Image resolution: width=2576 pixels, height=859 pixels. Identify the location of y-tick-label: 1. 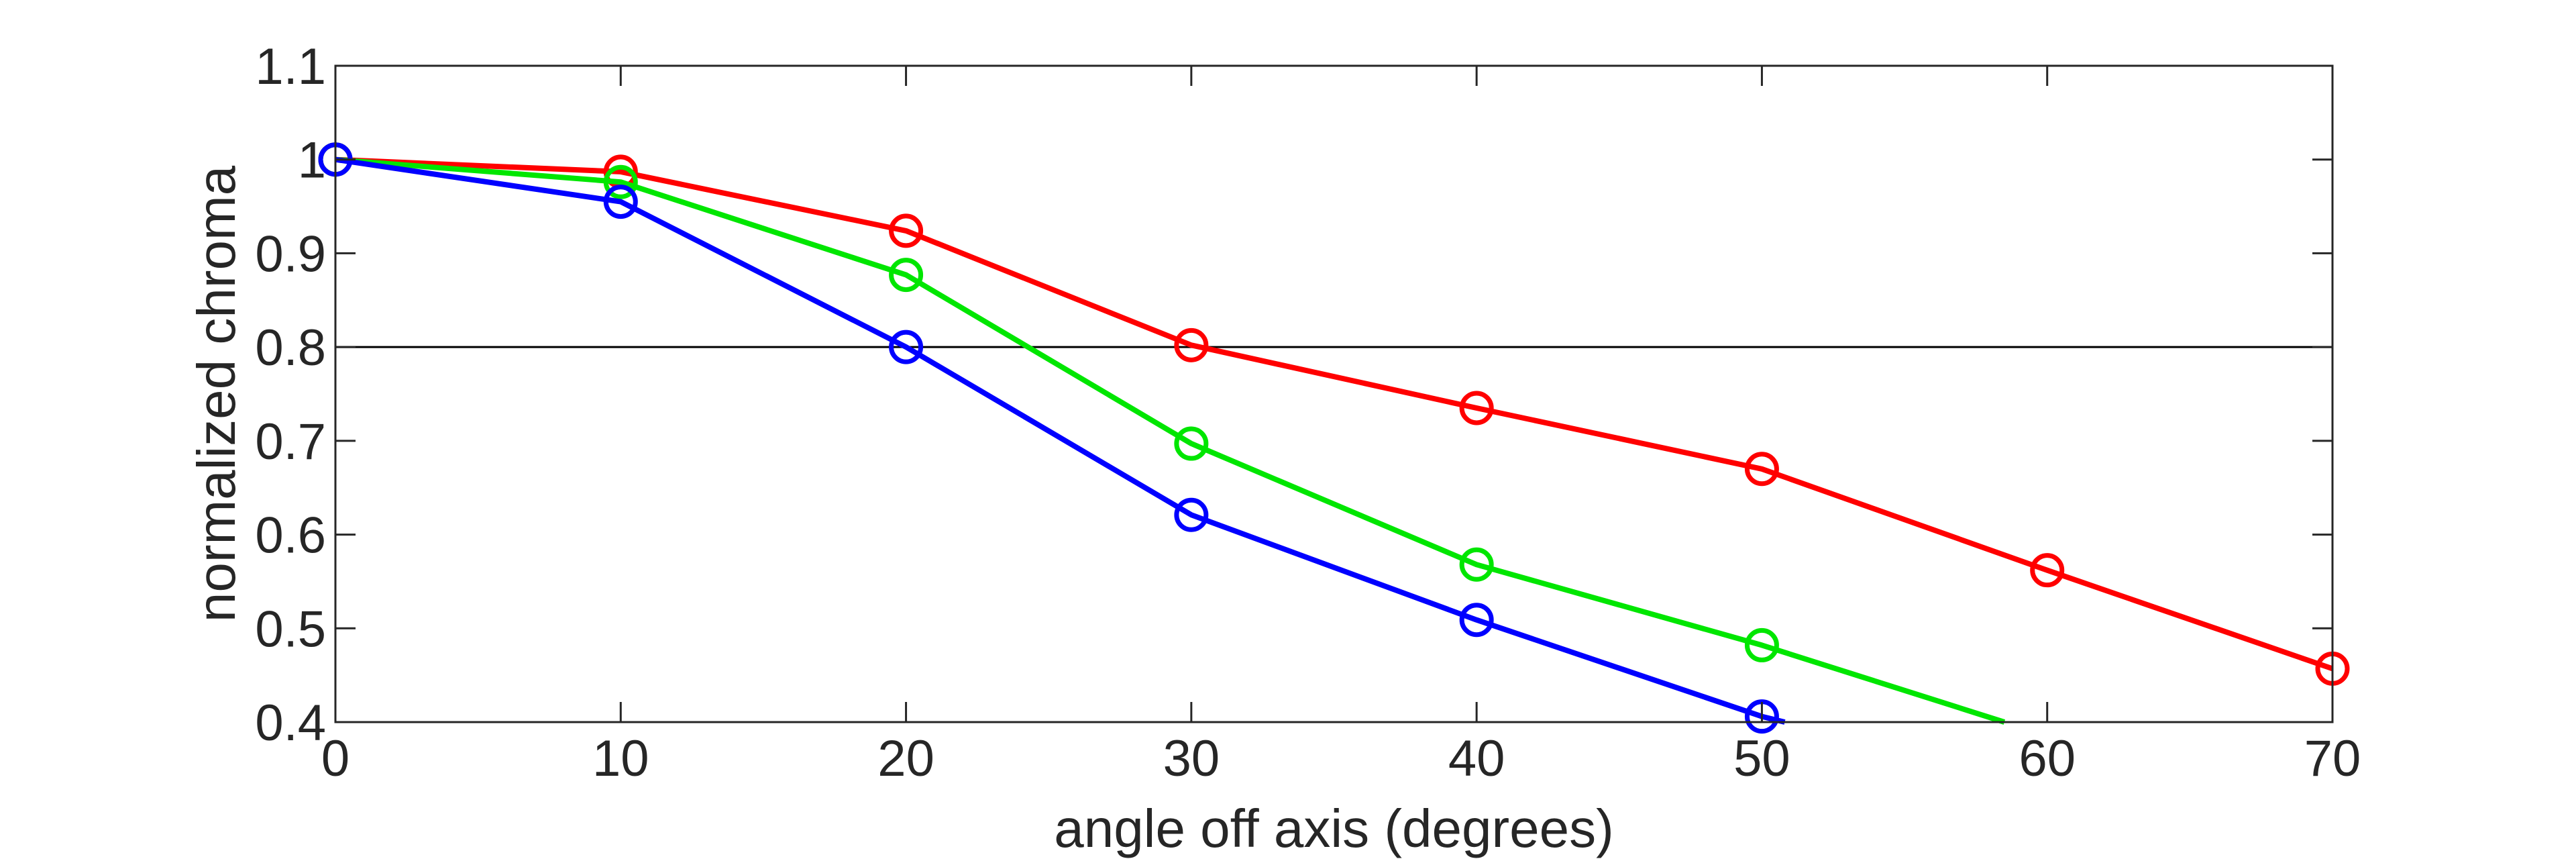
(312, 160).